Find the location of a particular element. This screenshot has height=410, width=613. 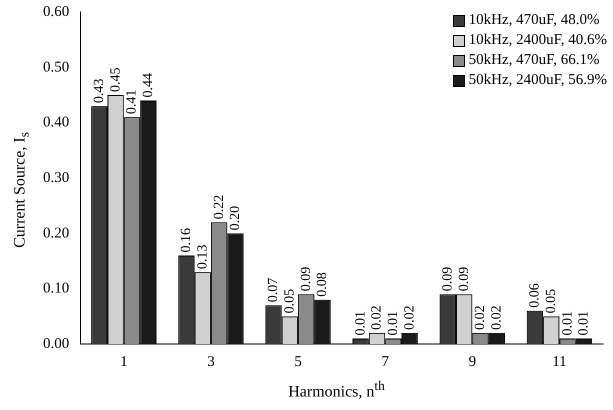

y-tick-label: 0.20 is located at coordinates (56, 233).